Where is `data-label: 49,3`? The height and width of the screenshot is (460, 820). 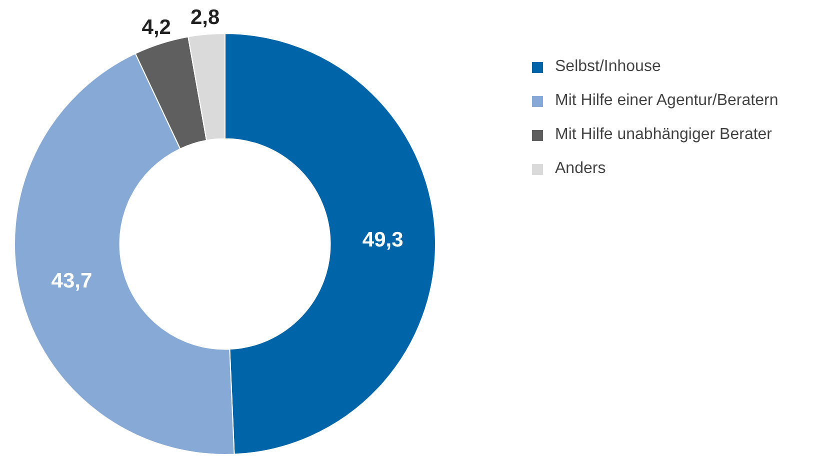 data-label: 49,3 is located at coordinates (383, 240).